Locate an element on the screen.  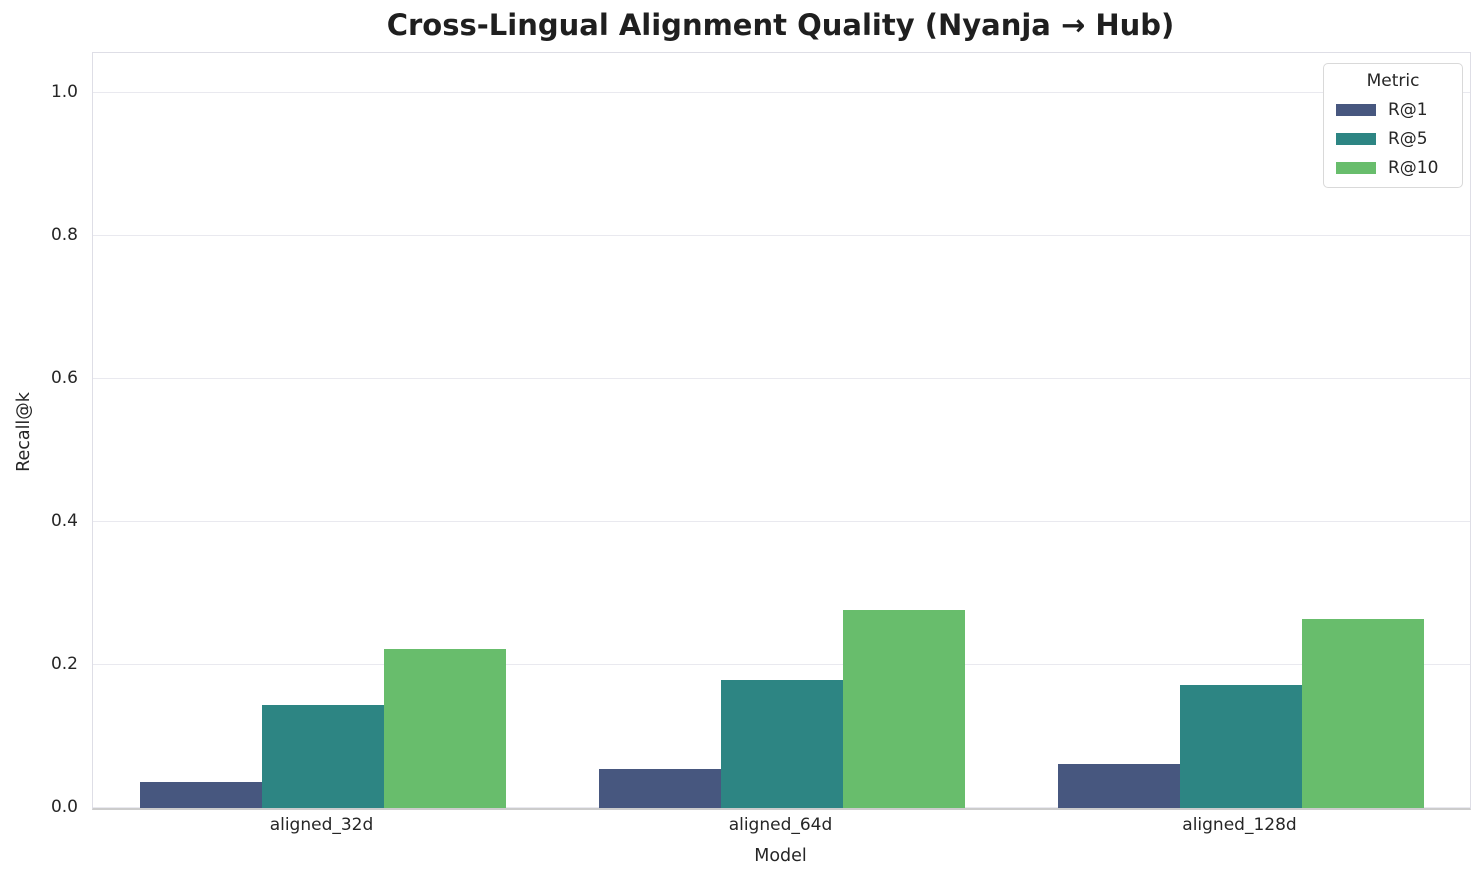
ytick-label-0.0: 0.0 is located at coordinates (64, 807).